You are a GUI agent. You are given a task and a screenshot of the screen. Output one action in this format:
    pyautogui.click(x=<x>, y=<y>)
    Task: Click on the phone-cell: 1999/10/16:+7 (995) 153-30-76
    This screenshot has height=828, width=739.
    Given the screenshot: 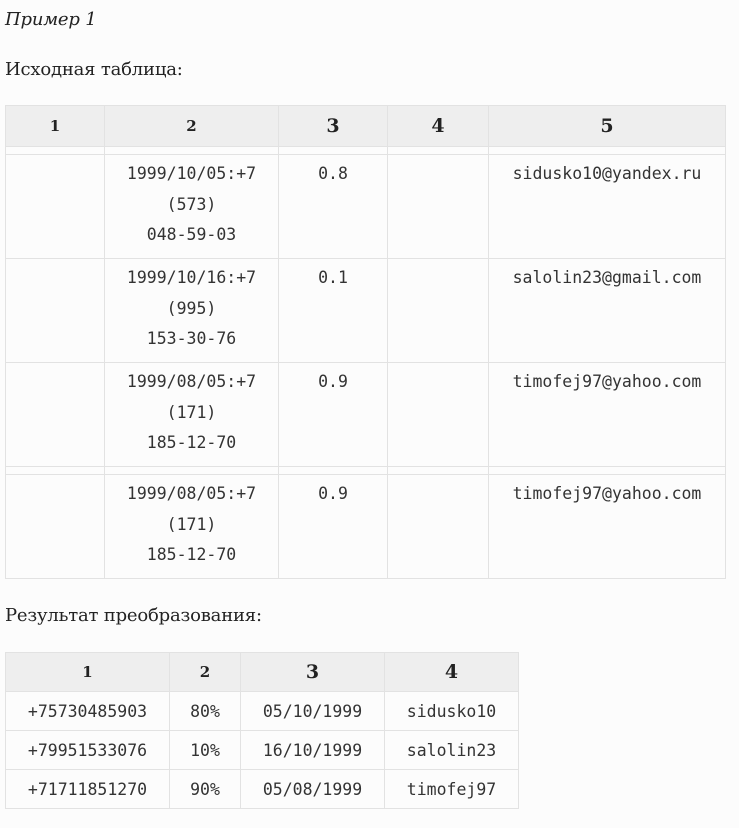 What is the action you would take?
    pyautogui.click(x=191, y=310)
    